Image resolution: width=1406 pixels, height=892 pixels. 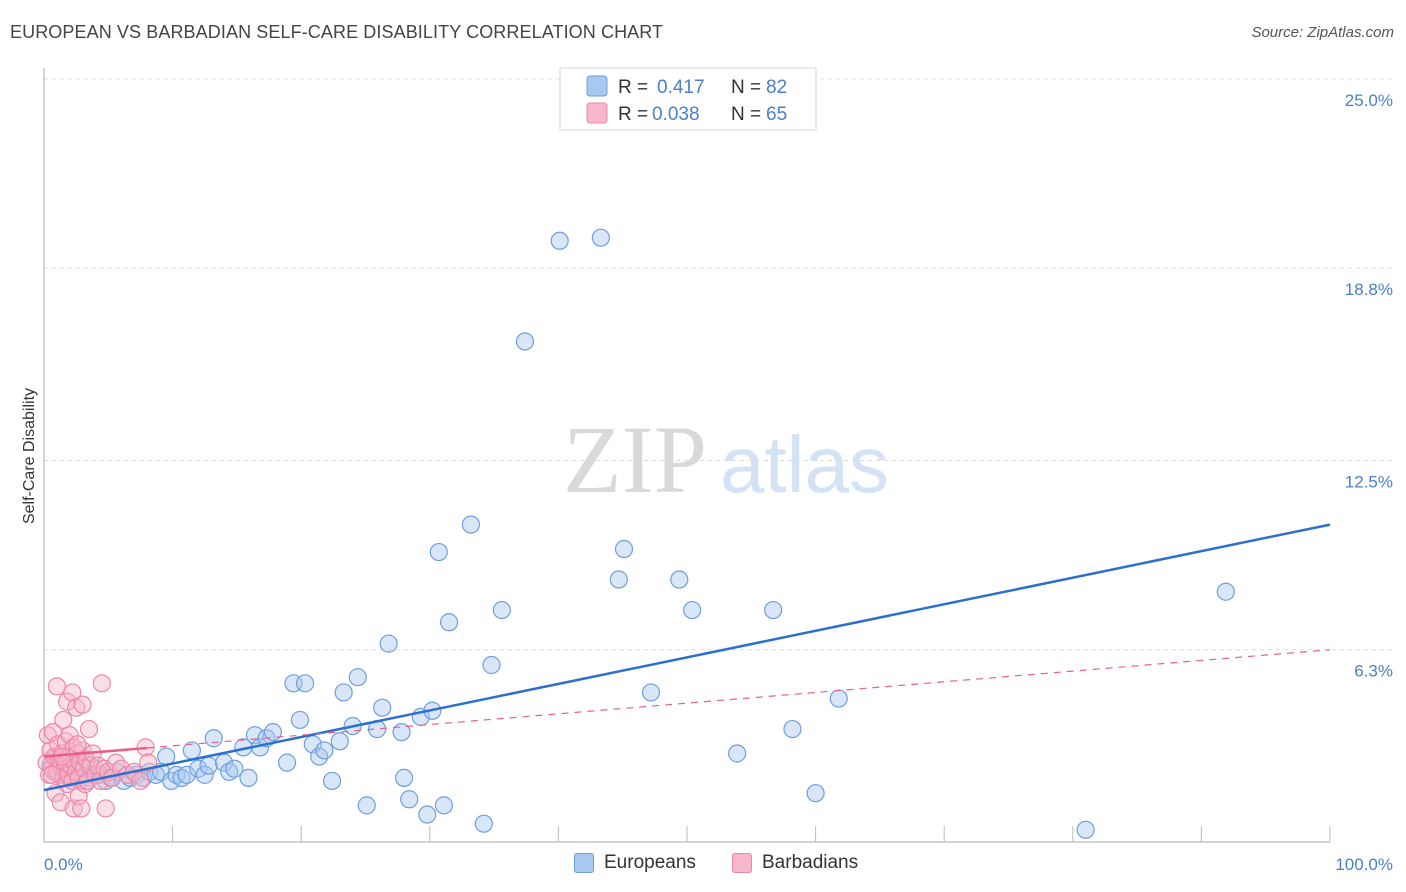 I want to click on bottom-legend-item-europeans: Europeans, so click(x=635, y=863).